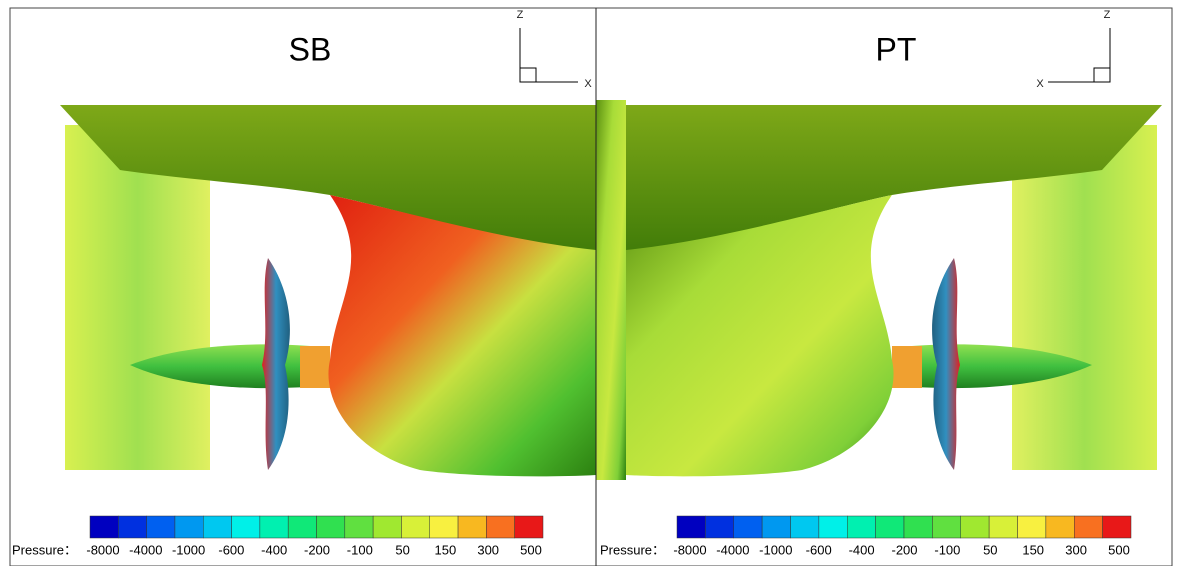  I want to click on pt-triad, so click(1079, 55).